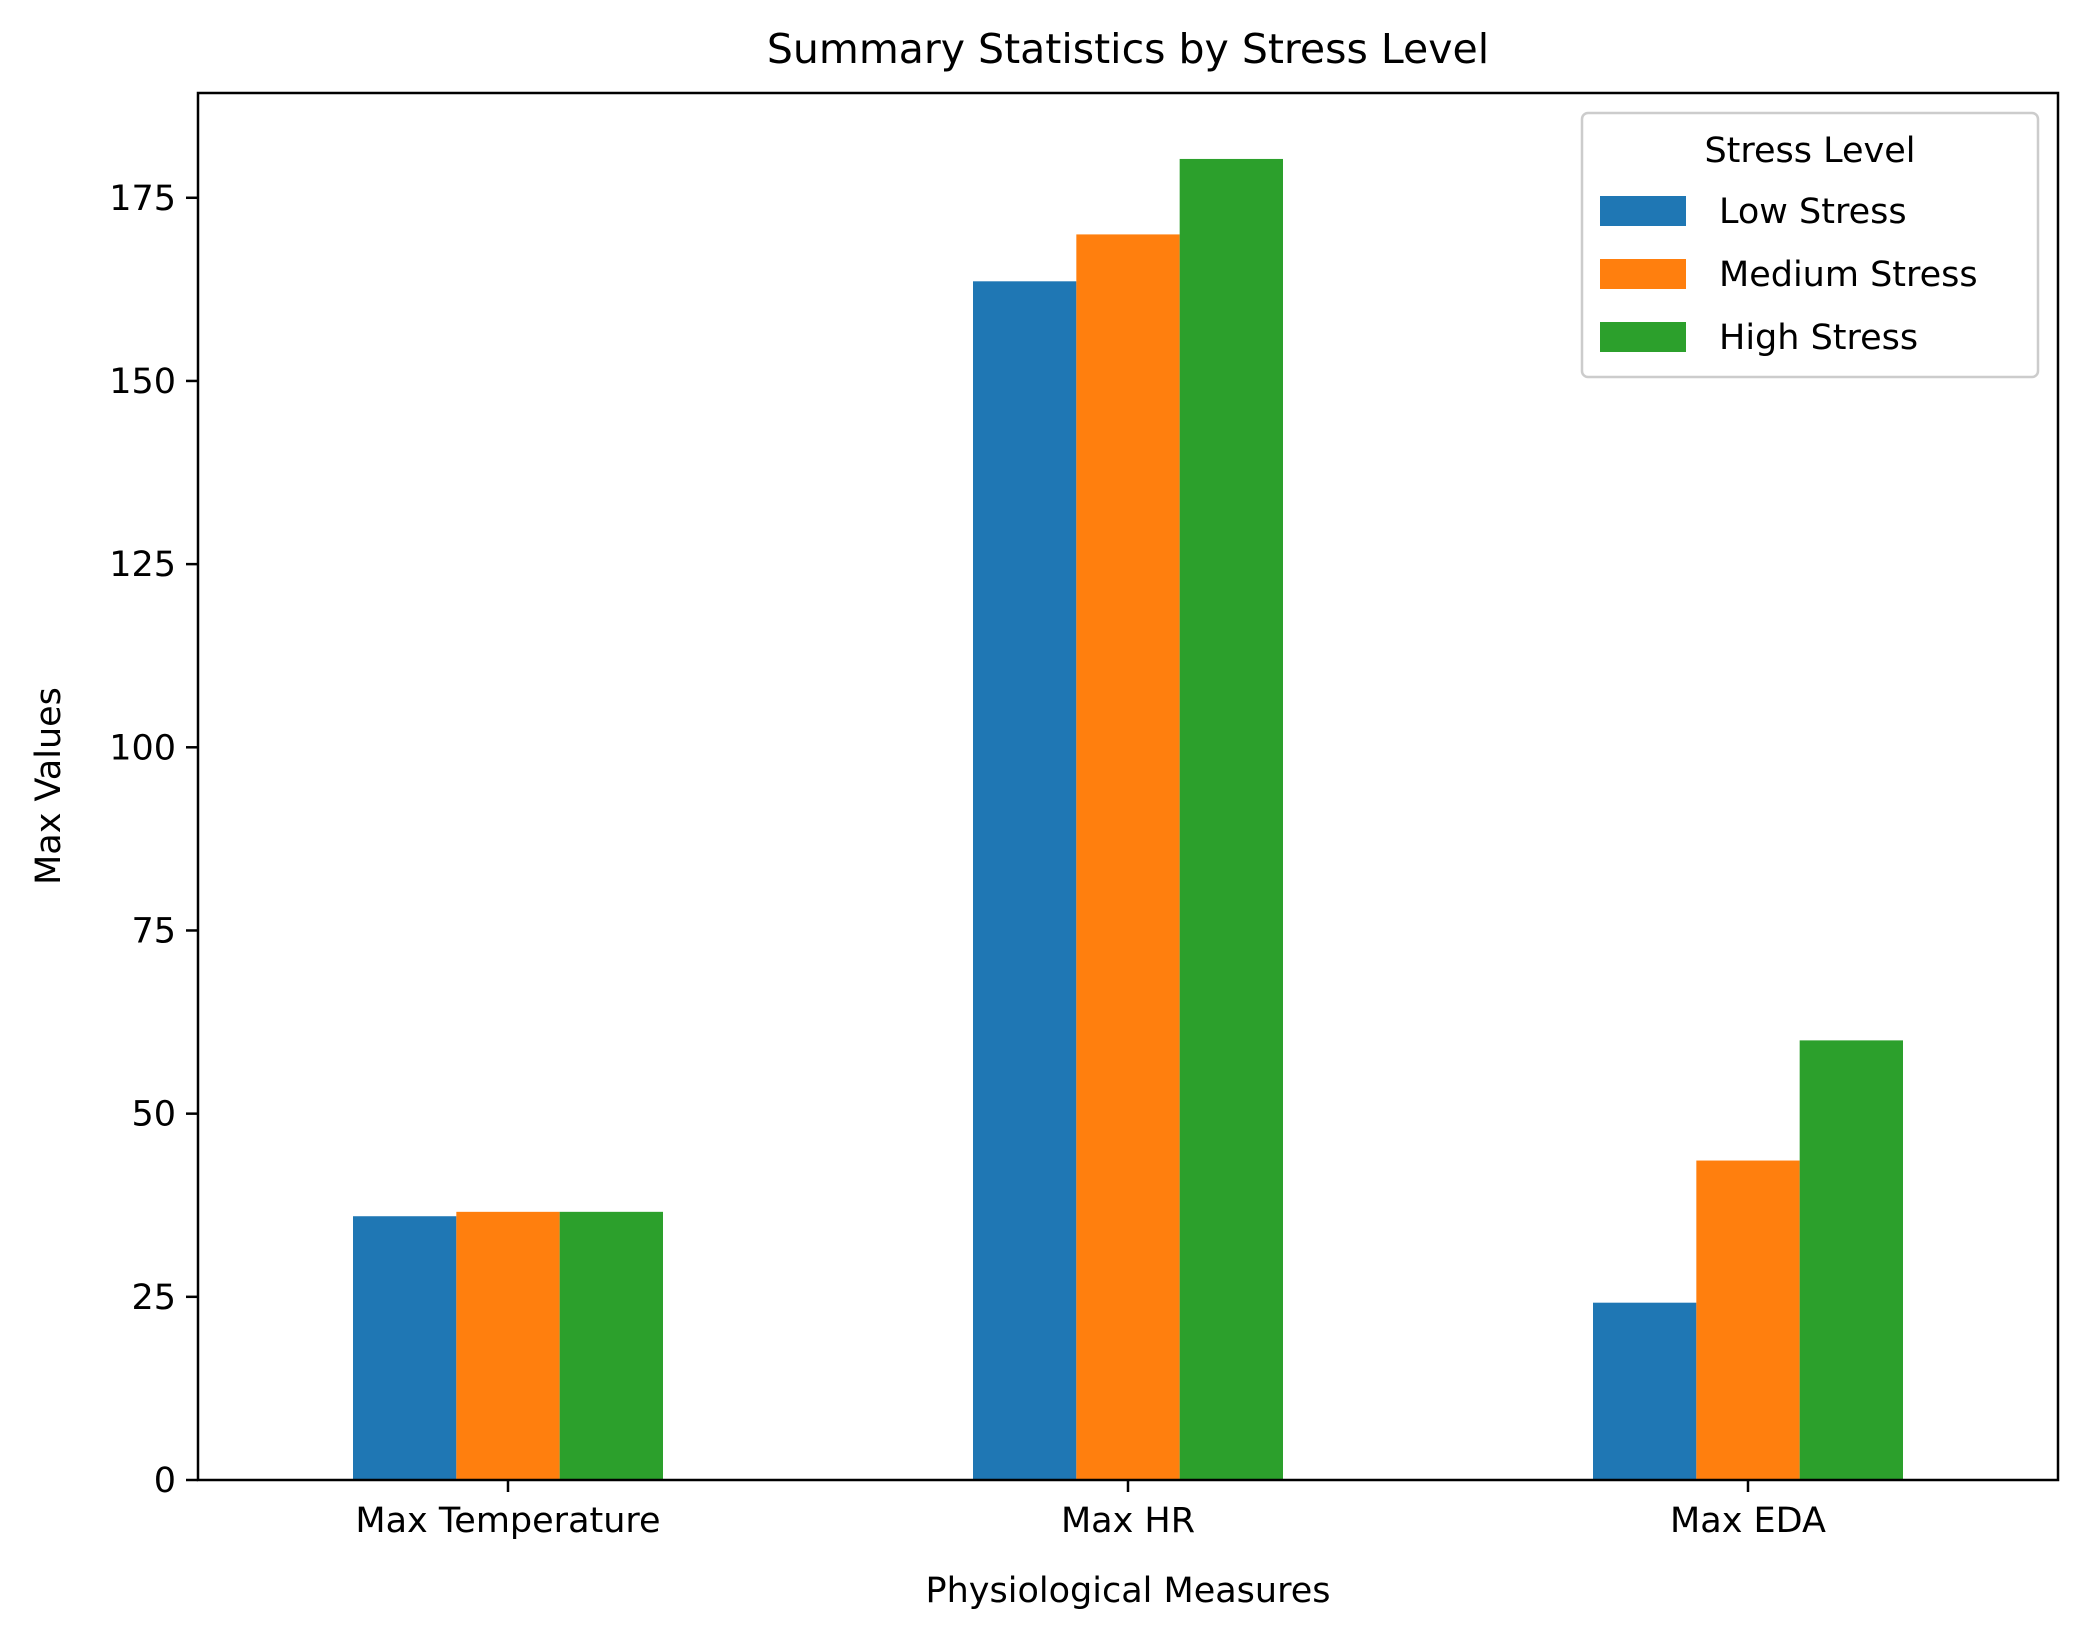  I want to click on x-axis: Max Temperature Max HR Max EDA, so click(1090, 1510).